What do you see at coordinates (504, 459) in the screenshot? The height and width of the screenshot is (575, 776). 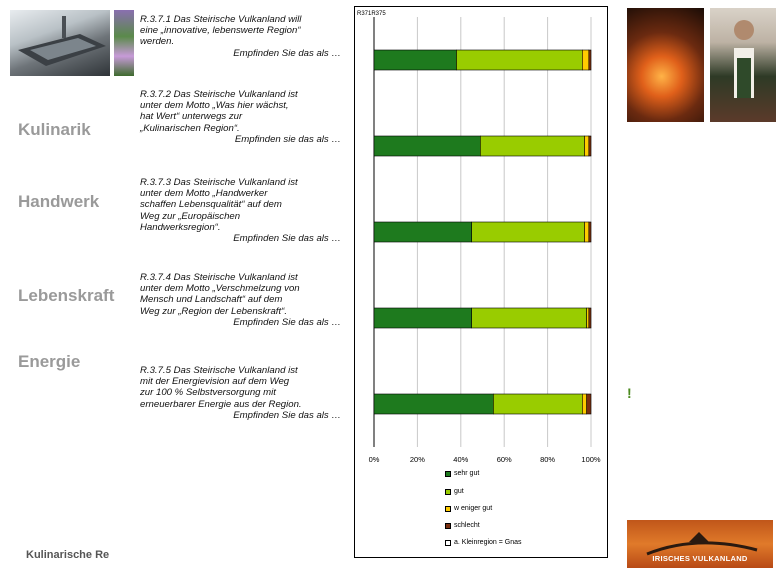 I see `x-tick-label: 60%` at bounding box center [504, 459].